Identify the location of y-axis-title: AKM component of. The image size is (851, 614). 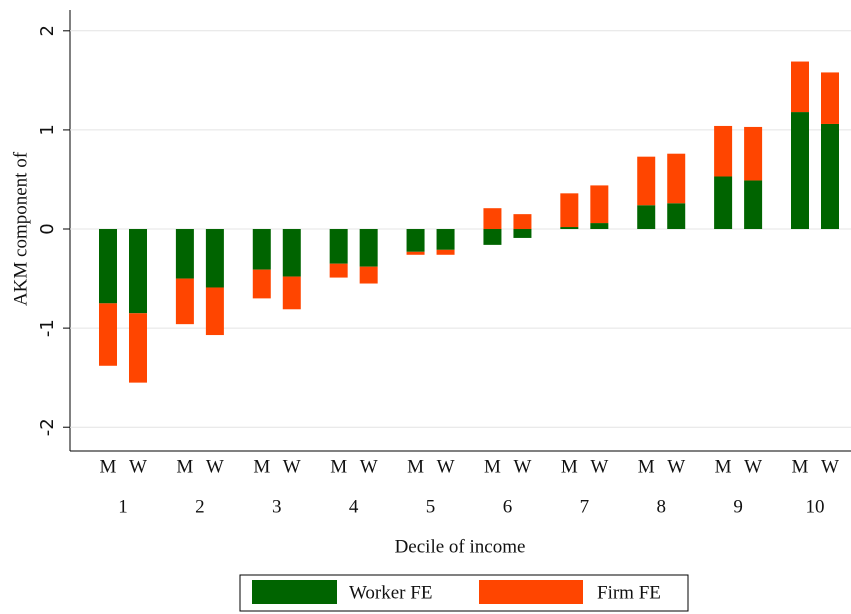
(20, 228).